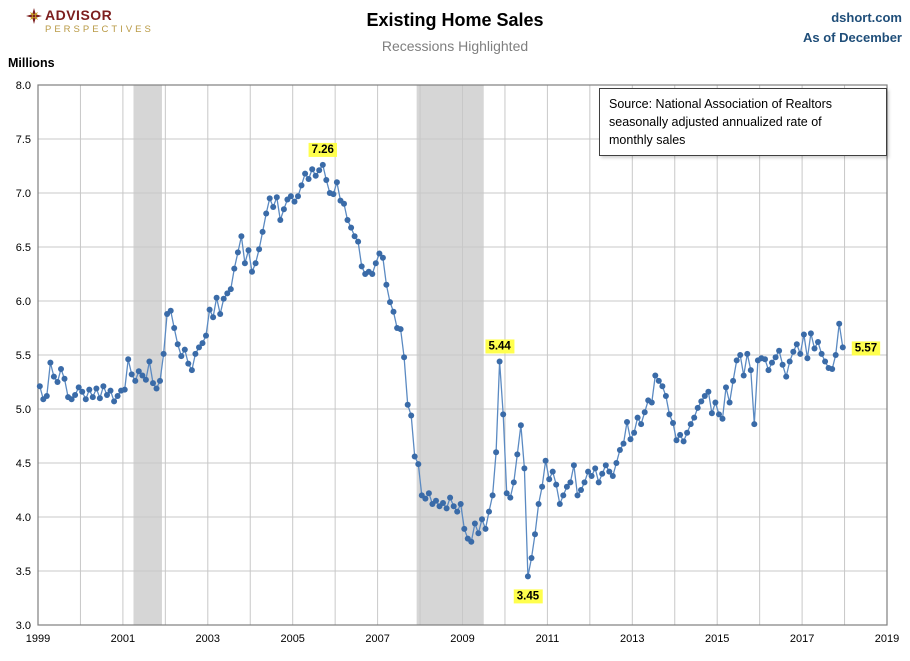  What do you see at coordinates (23, 518) in the screenshot?
I see `svg-text: 4.0` at bounding box center [23, 518].